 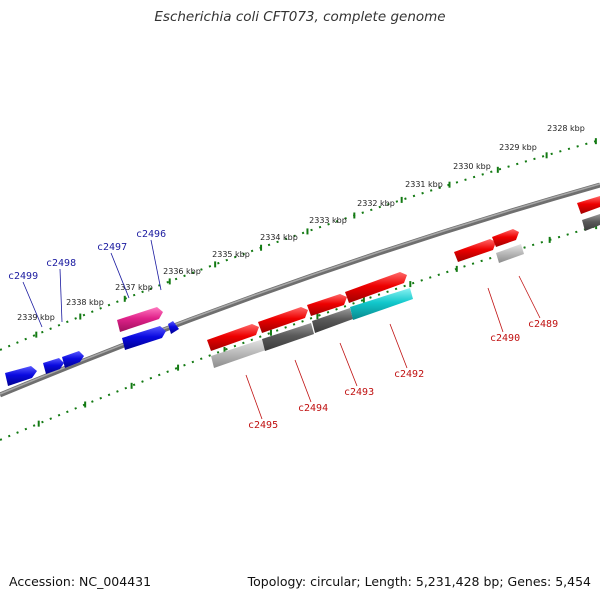 I want to click on accession-label: Accession: NC_004431, so click(x=80, y=581).